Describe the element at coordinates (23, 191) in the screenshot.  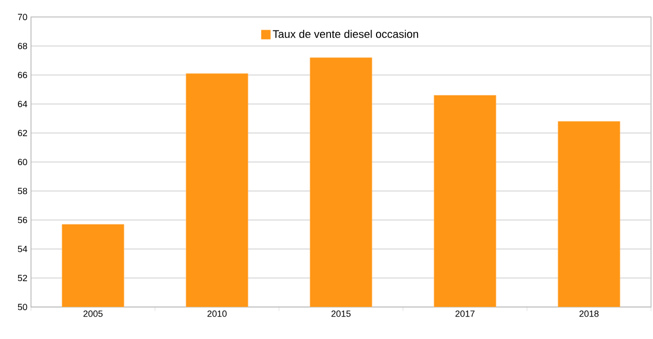
I see `y-tick-label: 58` at that location.